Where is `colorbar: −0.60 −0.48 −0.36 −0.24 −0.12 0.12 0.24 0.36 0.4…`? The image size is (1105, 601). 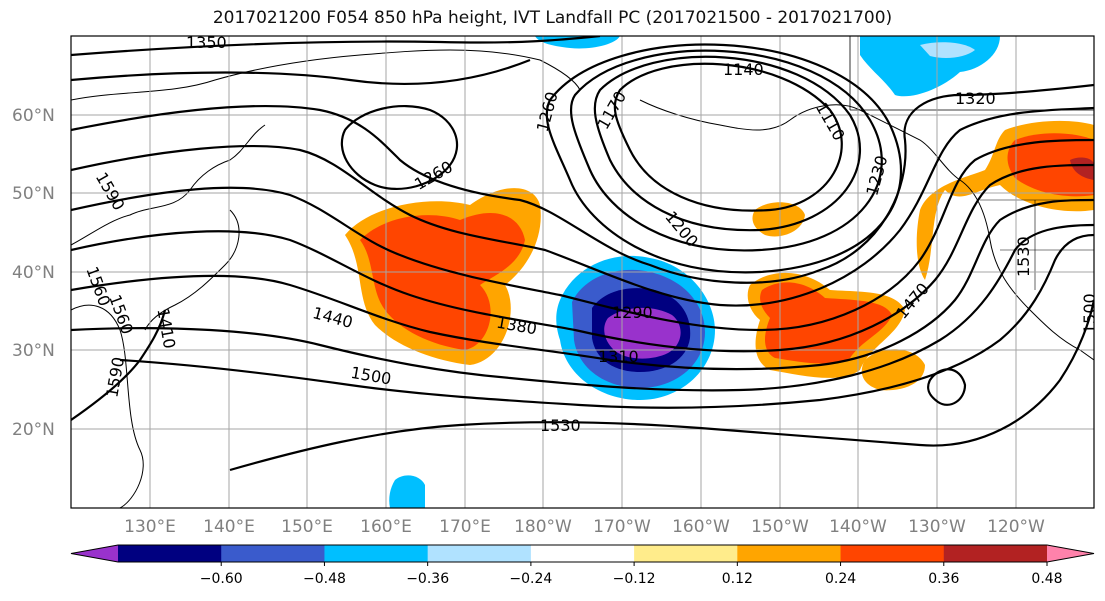
colorbar: −0.60 −0.48 −0.36 −0.24 −0.12 0.12 0.24 0.36 0.4… is located at coordinates (582, 565).